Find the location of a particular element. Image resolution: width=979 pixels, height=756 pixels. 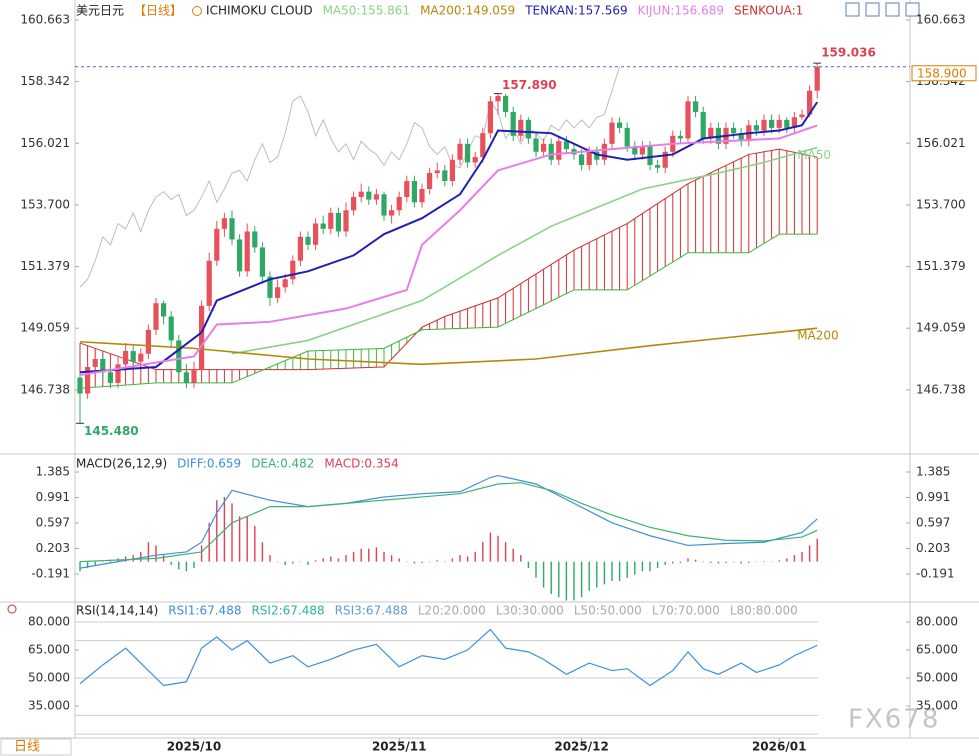

period-button is located at coordinates (36, 747).